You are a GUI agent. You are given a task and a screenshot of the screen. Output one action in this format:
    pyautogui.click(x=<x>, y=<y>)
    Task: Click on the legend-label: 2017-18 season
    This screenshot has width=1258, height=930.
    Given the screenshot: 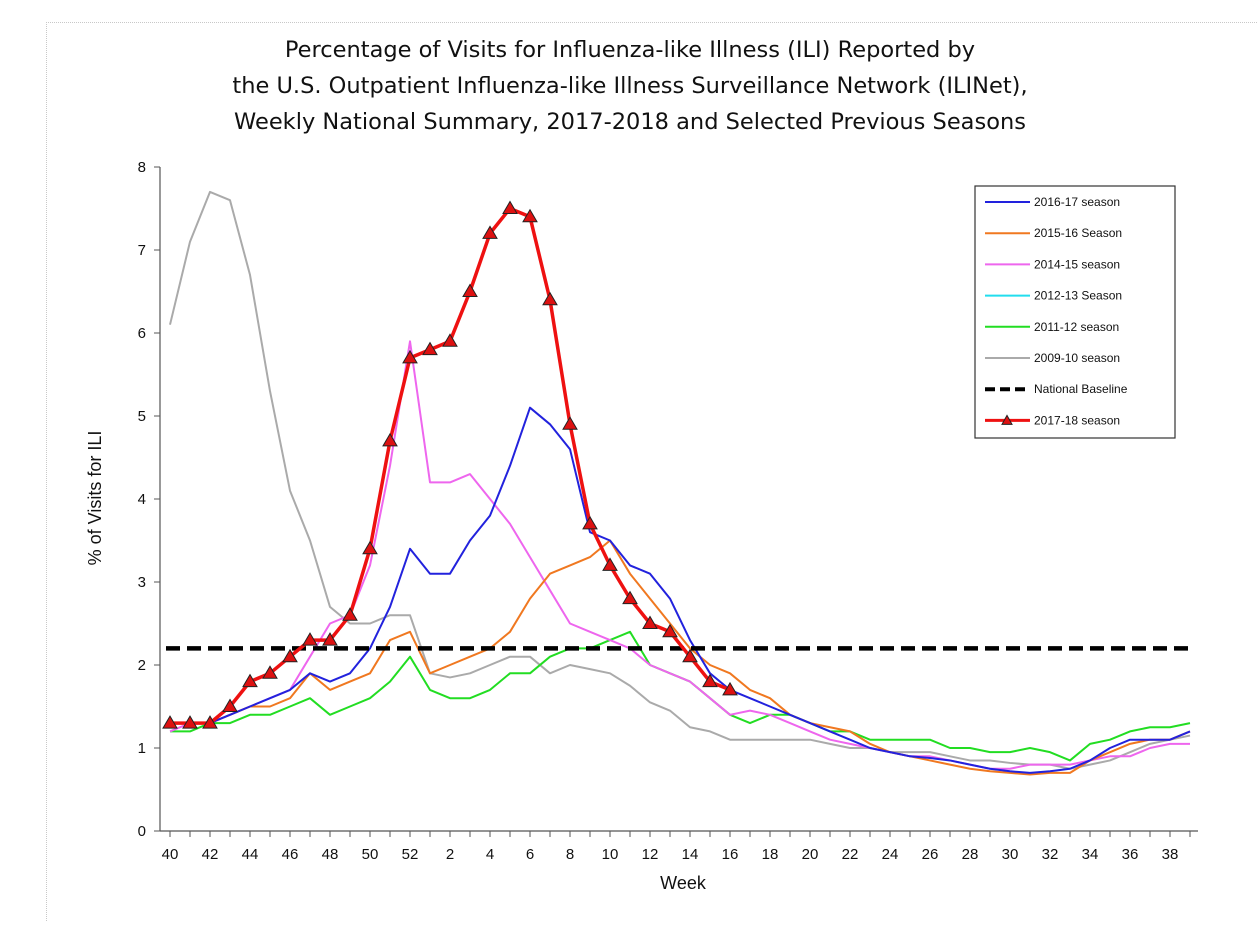 What is the action you would take?
    pyautogui.click(x=1077, y=420)
    